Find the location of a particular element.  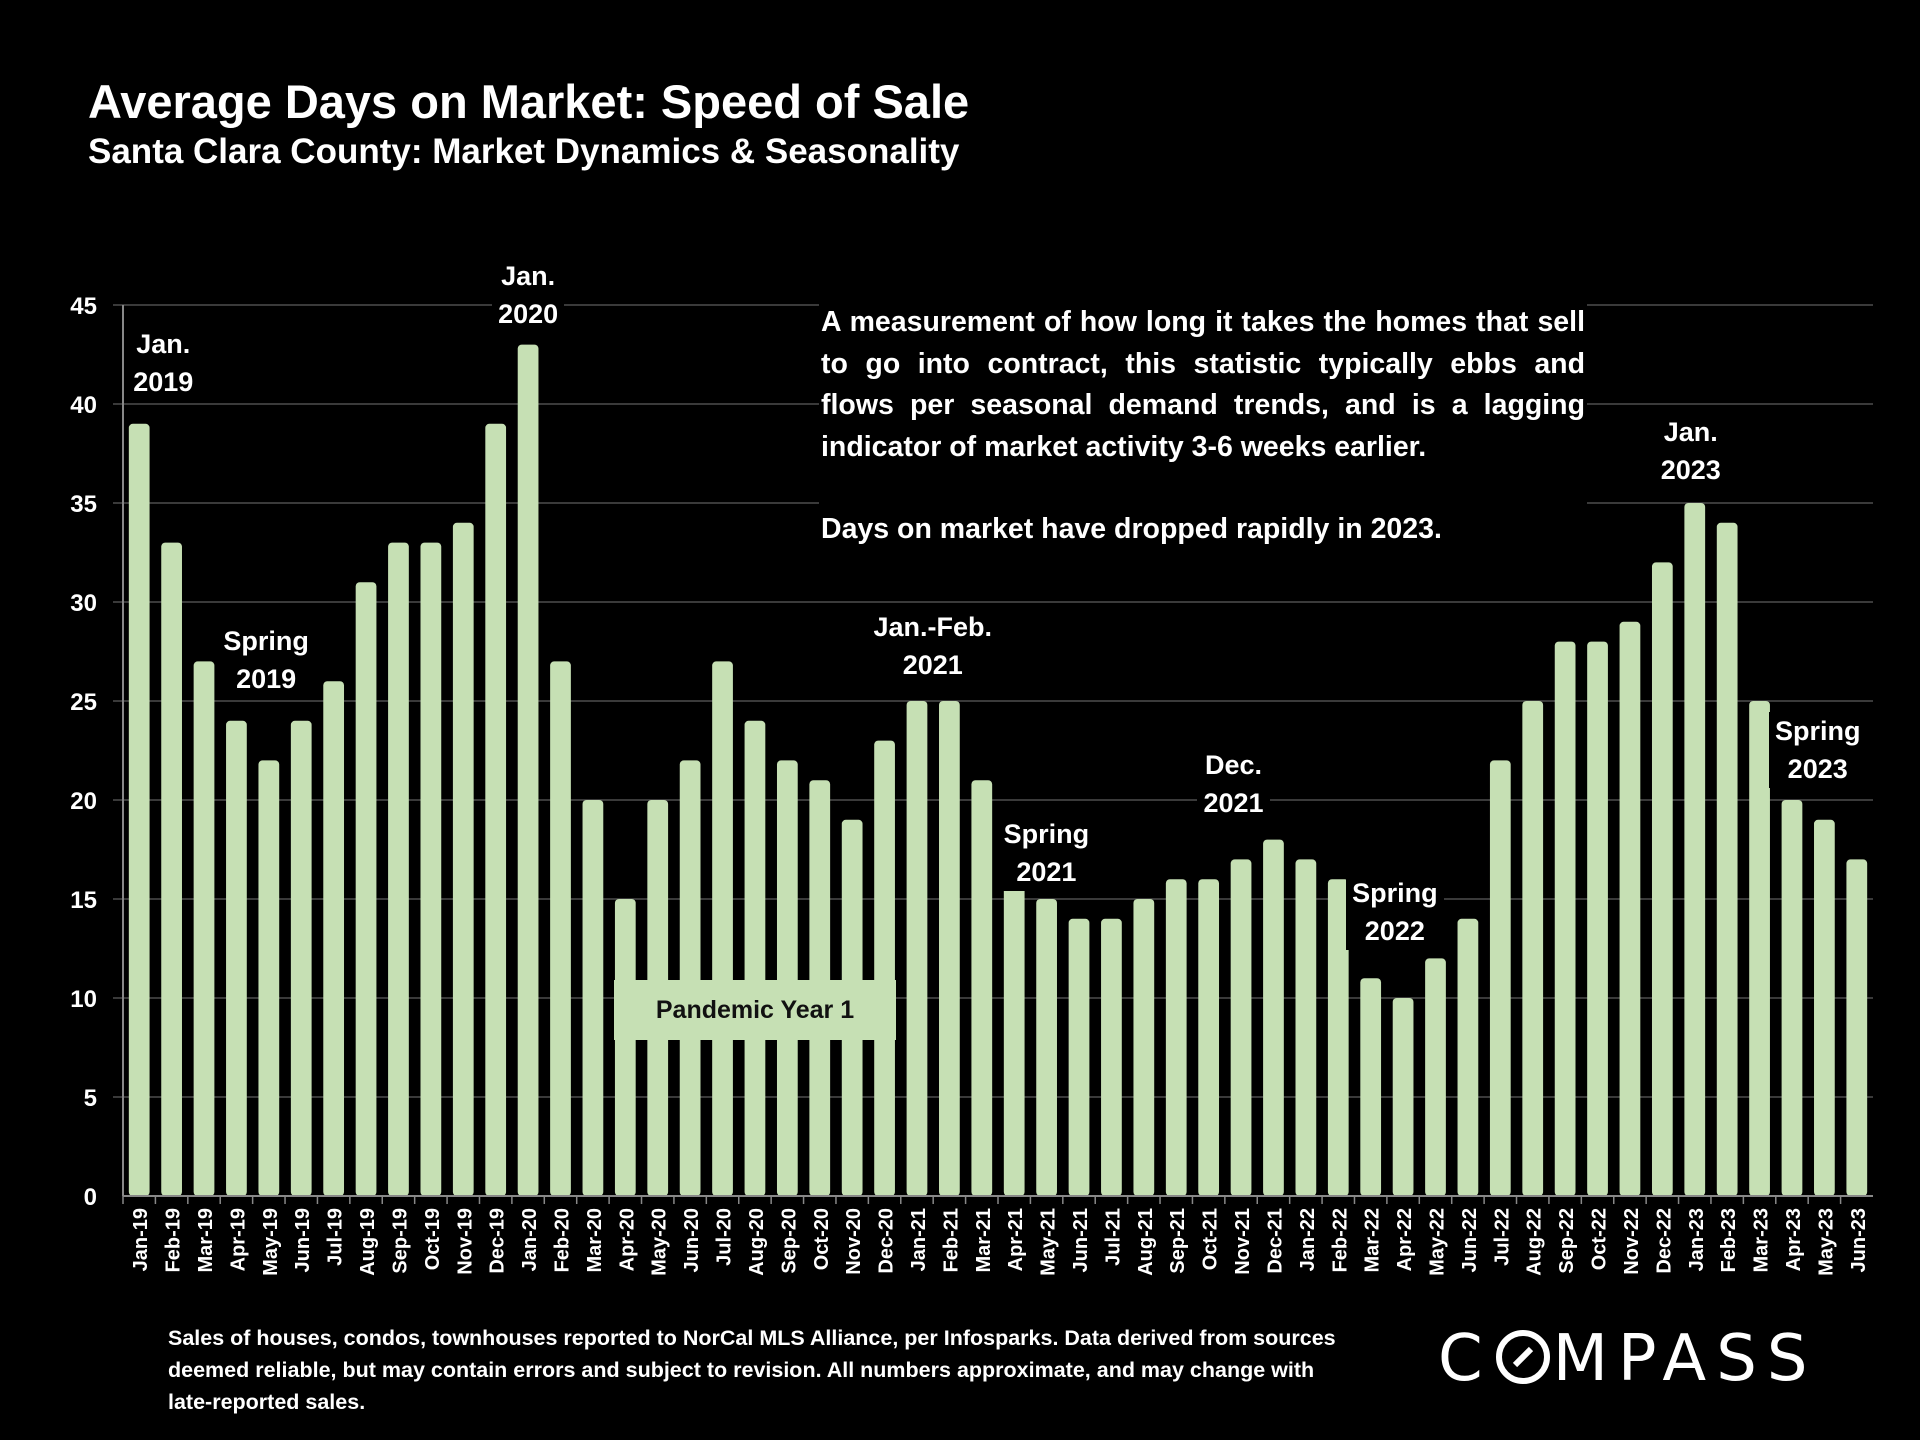

x-tick-label: Mar-21 is located at coordinates (984, 1240).